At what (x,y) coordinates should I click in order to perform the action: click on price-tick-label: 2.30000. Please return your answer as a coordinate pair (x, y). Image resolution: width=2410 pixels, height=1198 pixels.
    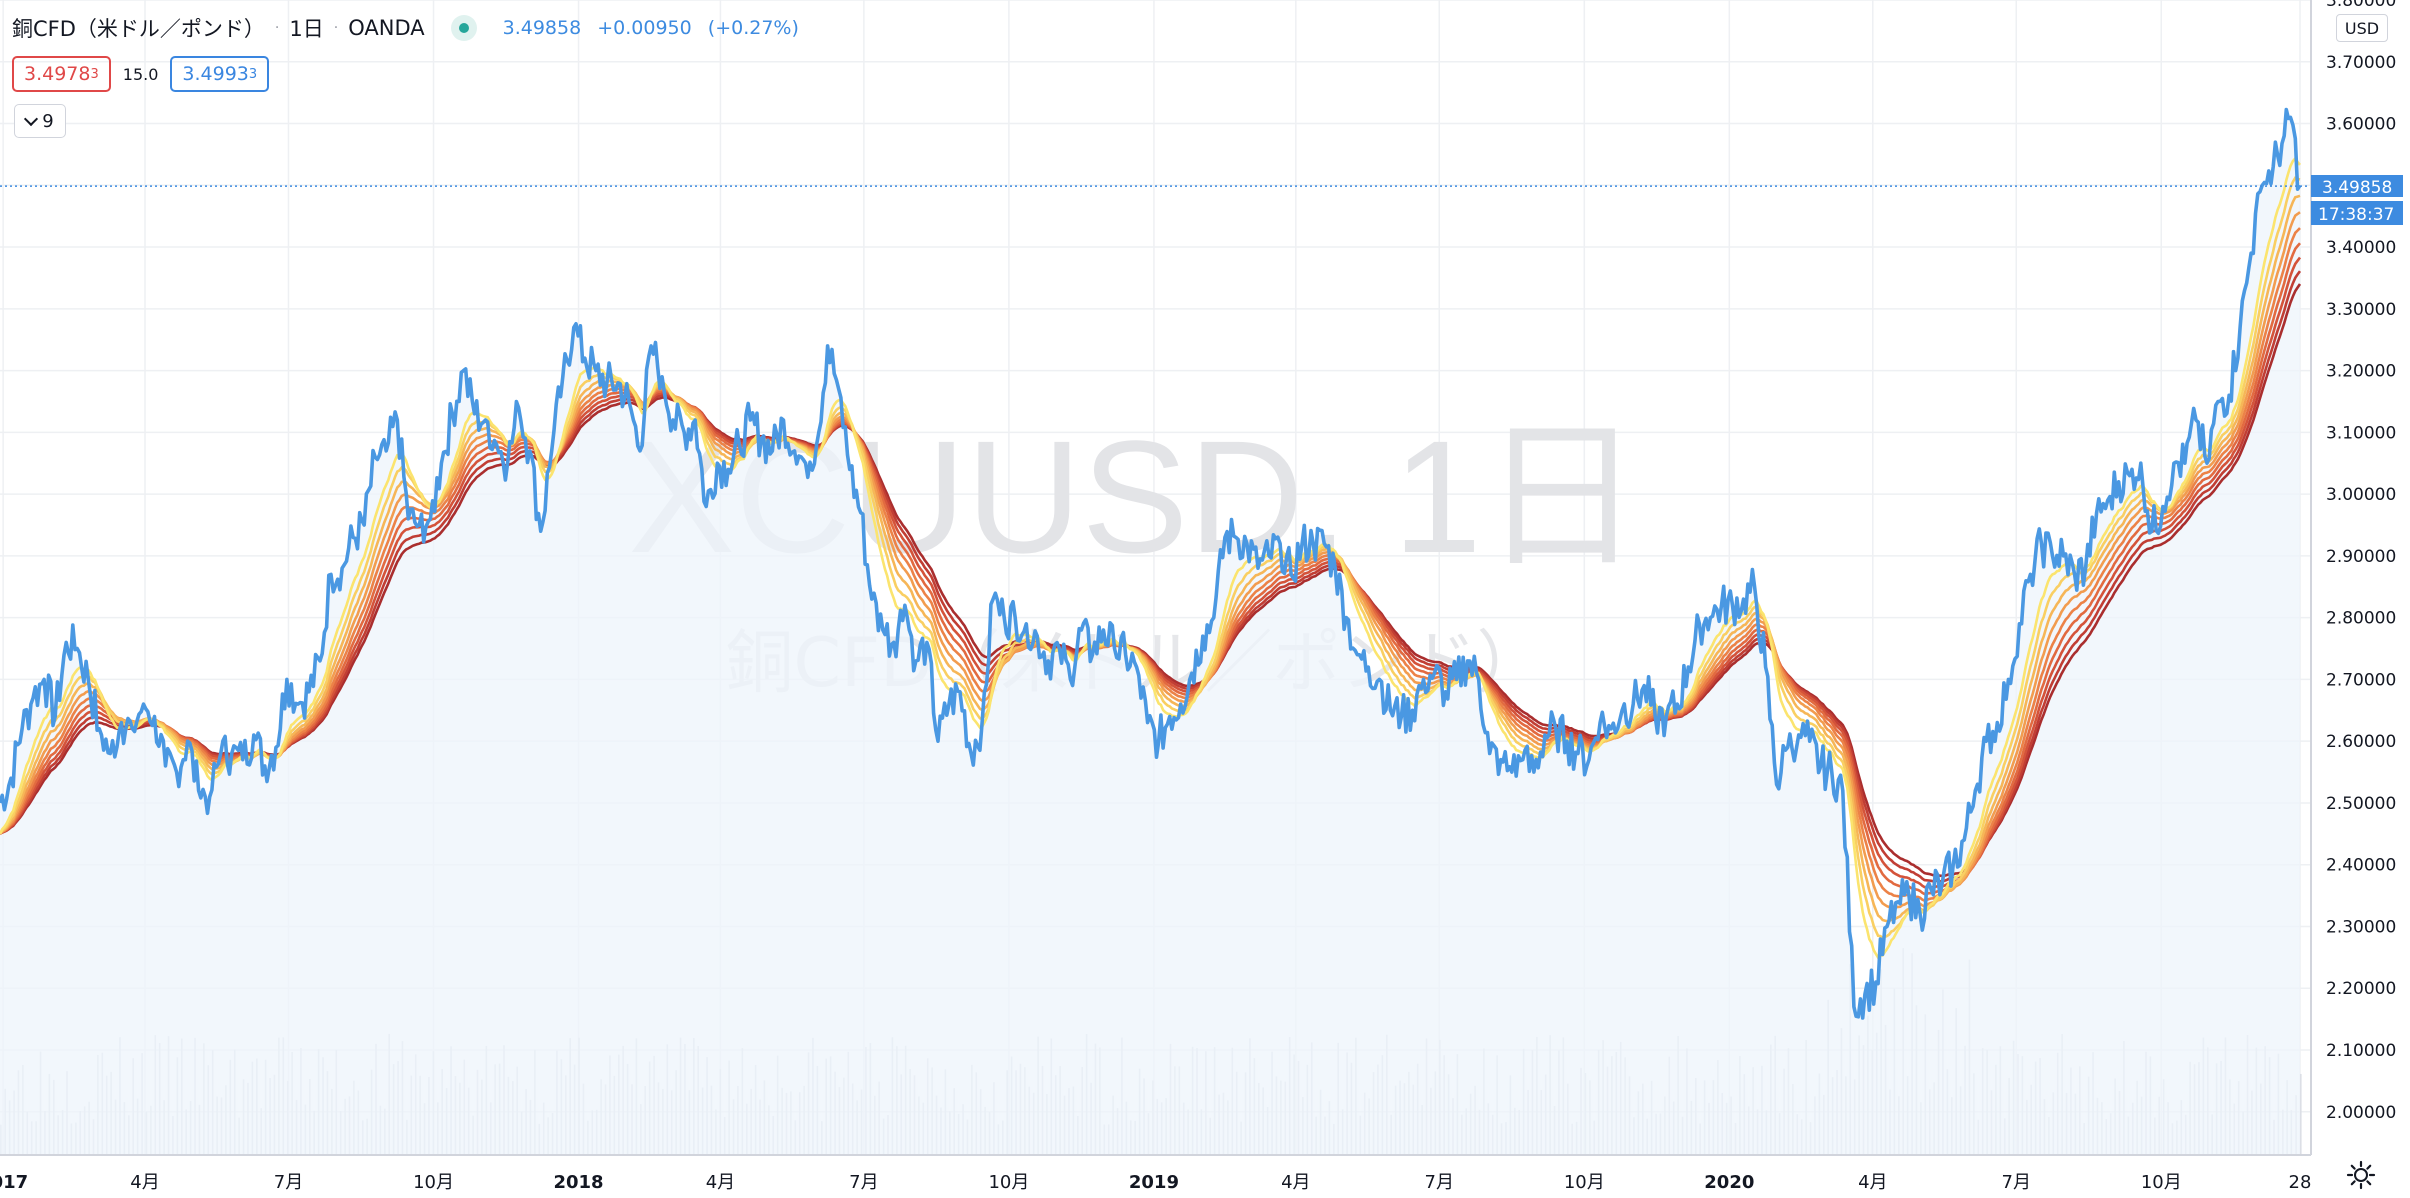
    Looking at the image, I should click on (2361, 927).